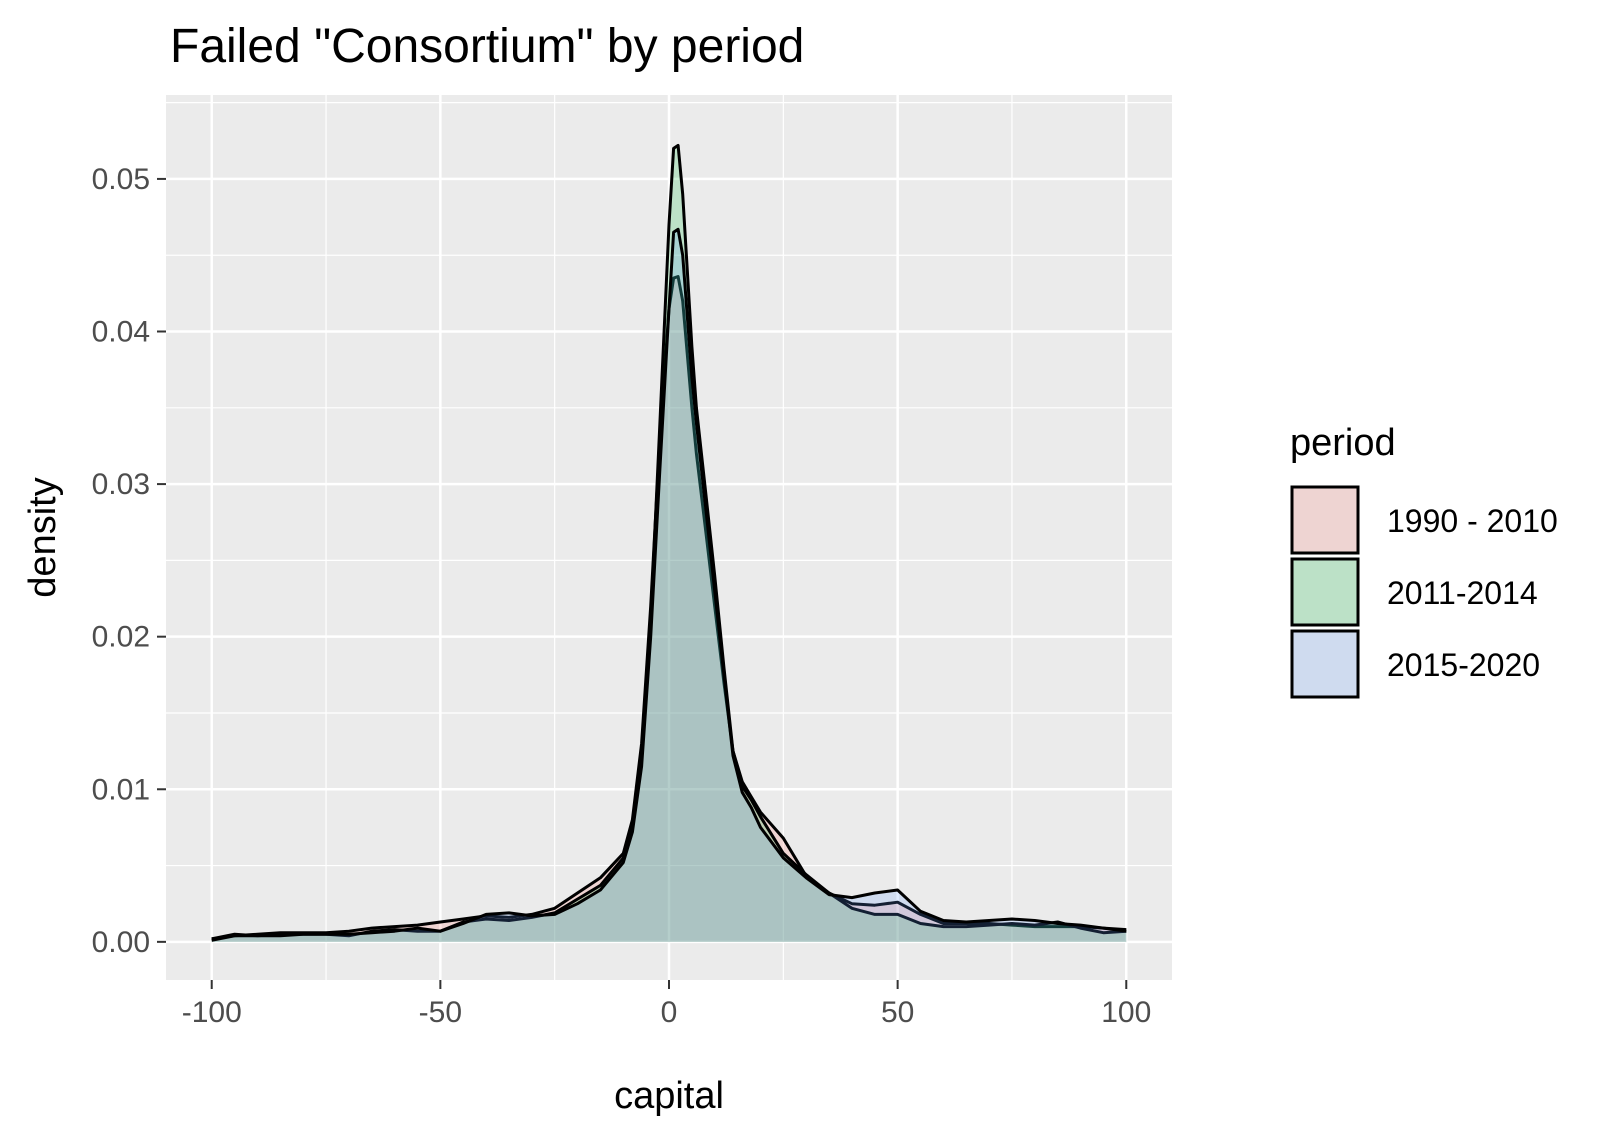  What do you see at coordinates (487, 46) in the screenshot?
I see `chart-title: Failed "Consortium" by period` at bounding box center [487, 46].